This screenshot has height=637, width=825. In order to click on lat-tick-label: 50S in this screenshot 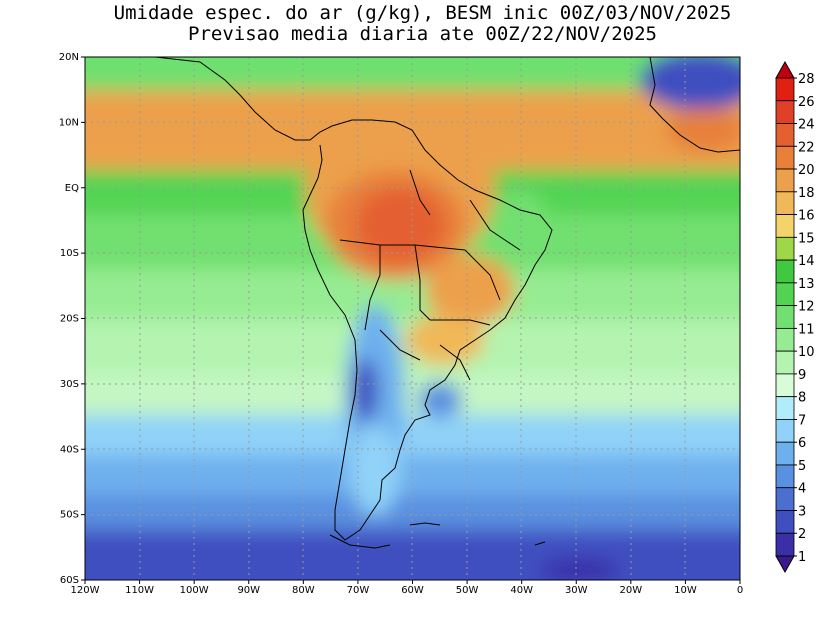, I will do `click(69, 515)`.